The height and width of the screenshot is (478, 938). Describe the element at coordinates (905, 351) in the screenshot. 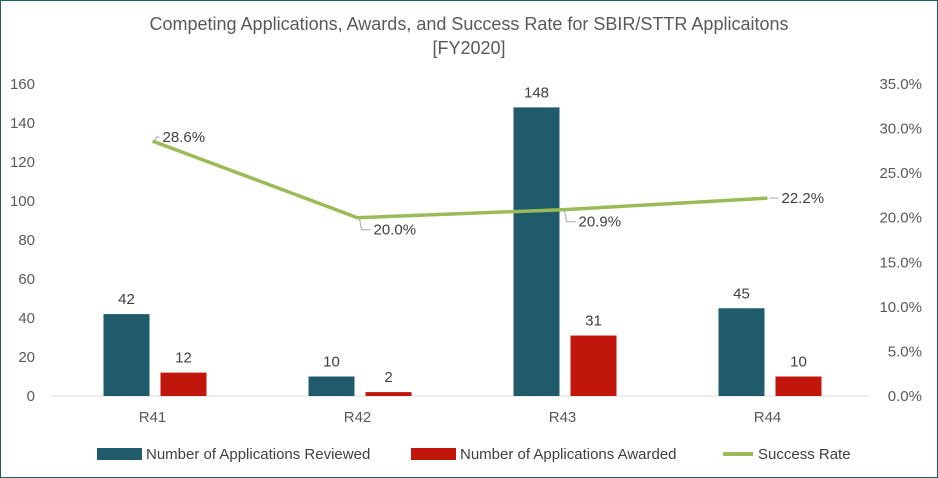

I see `y-right-tick-label: 5.0%` at that location.